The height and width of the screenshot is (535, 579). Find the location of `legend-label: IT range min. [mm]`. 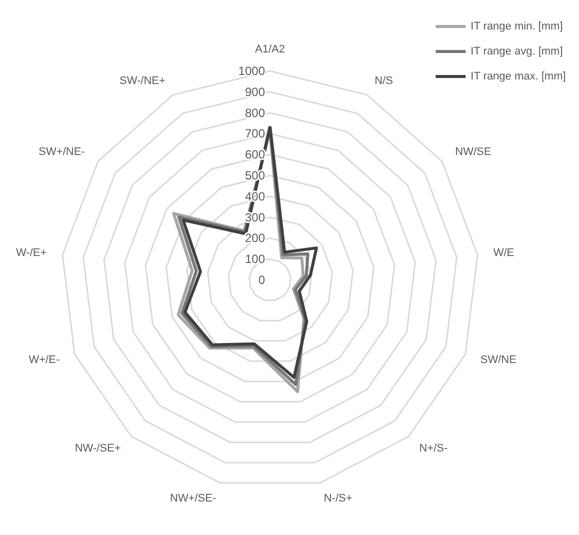

legend-label: IT range min. [mm] is located at coordinates (516, 26).